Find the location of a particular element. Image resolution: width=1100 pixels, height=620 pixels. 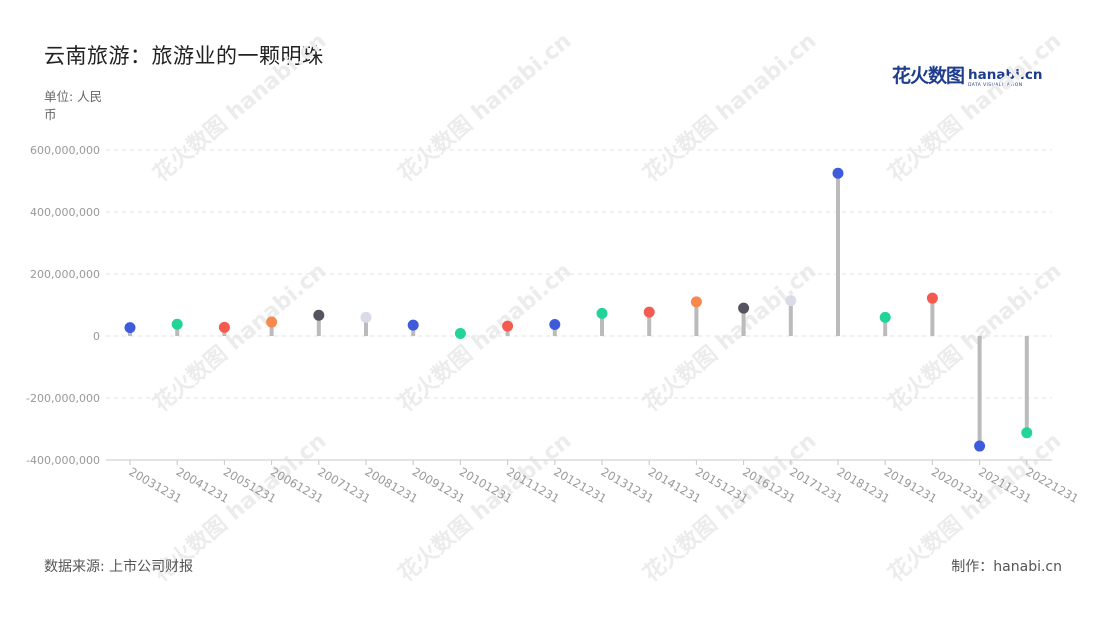

y-tick-label: 400,000,000 is located at coordinates (65, 212).